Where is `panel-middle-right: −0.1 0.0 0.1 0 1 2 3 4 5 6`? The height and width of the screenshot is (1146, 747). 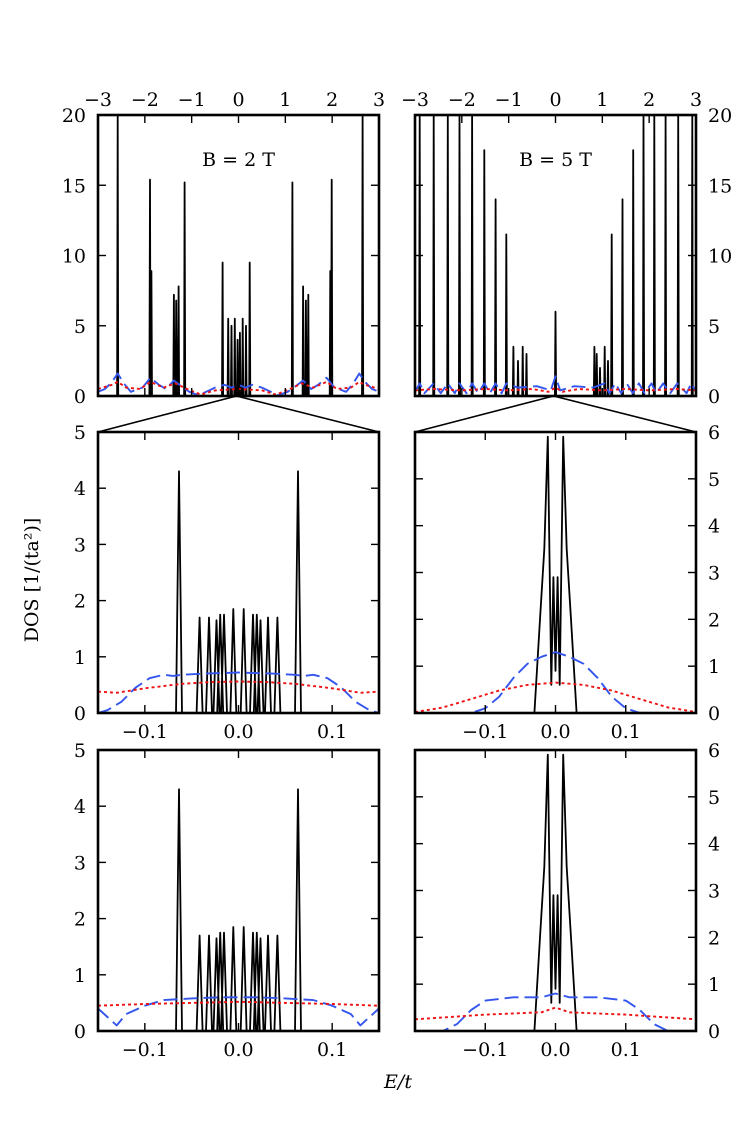
panel-middle-right: −0.1 0.0 0.1 0 1 2 3 4 5 6 is located at coordinates (566, 582).